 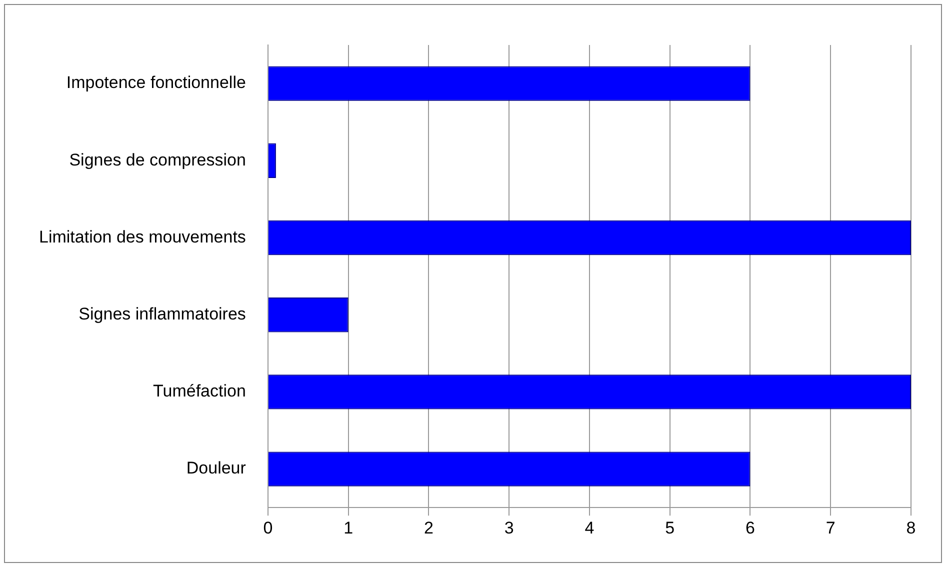 What do you see at coordinates (199, 391) in the screenshot?
I see `y-tick-label: Tuméfaction` at bounding box center [199, 391].